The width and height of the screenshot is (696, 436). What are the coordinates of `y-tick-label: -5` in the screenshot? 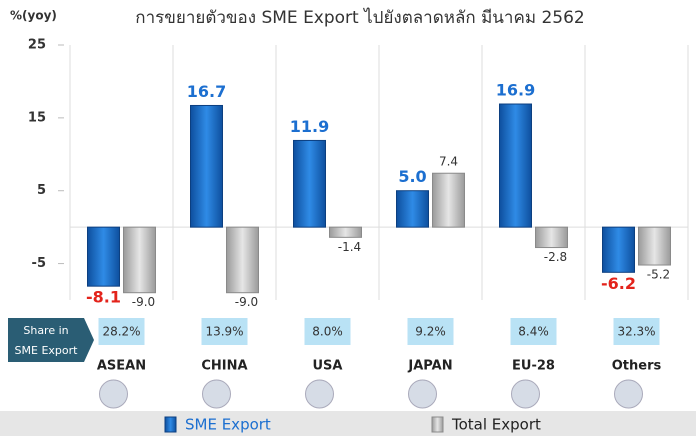 It's located at (39, 263).